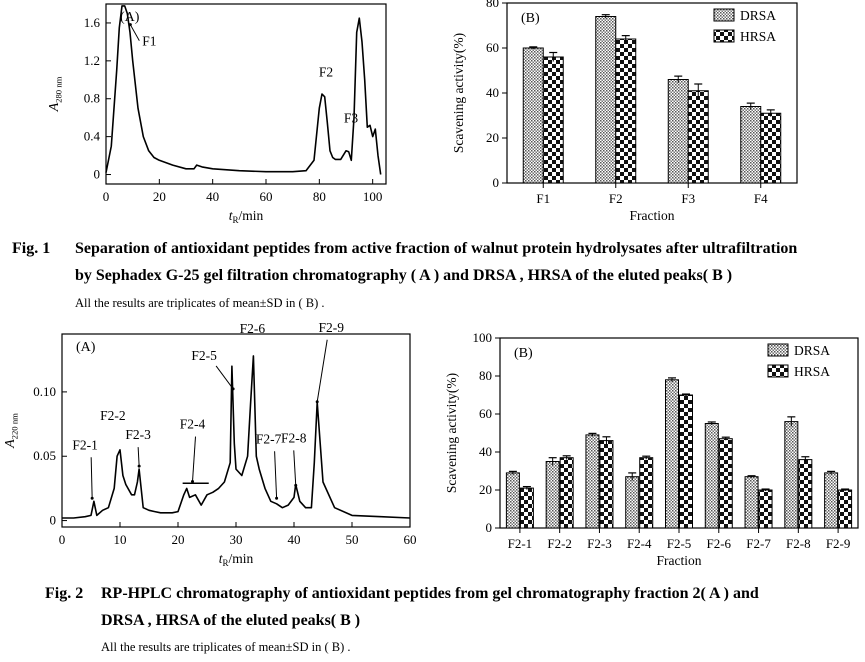 Image resolution: width=865 pixels, height=662 pixels. I want to click on category-label: F1, so click(543, 198).